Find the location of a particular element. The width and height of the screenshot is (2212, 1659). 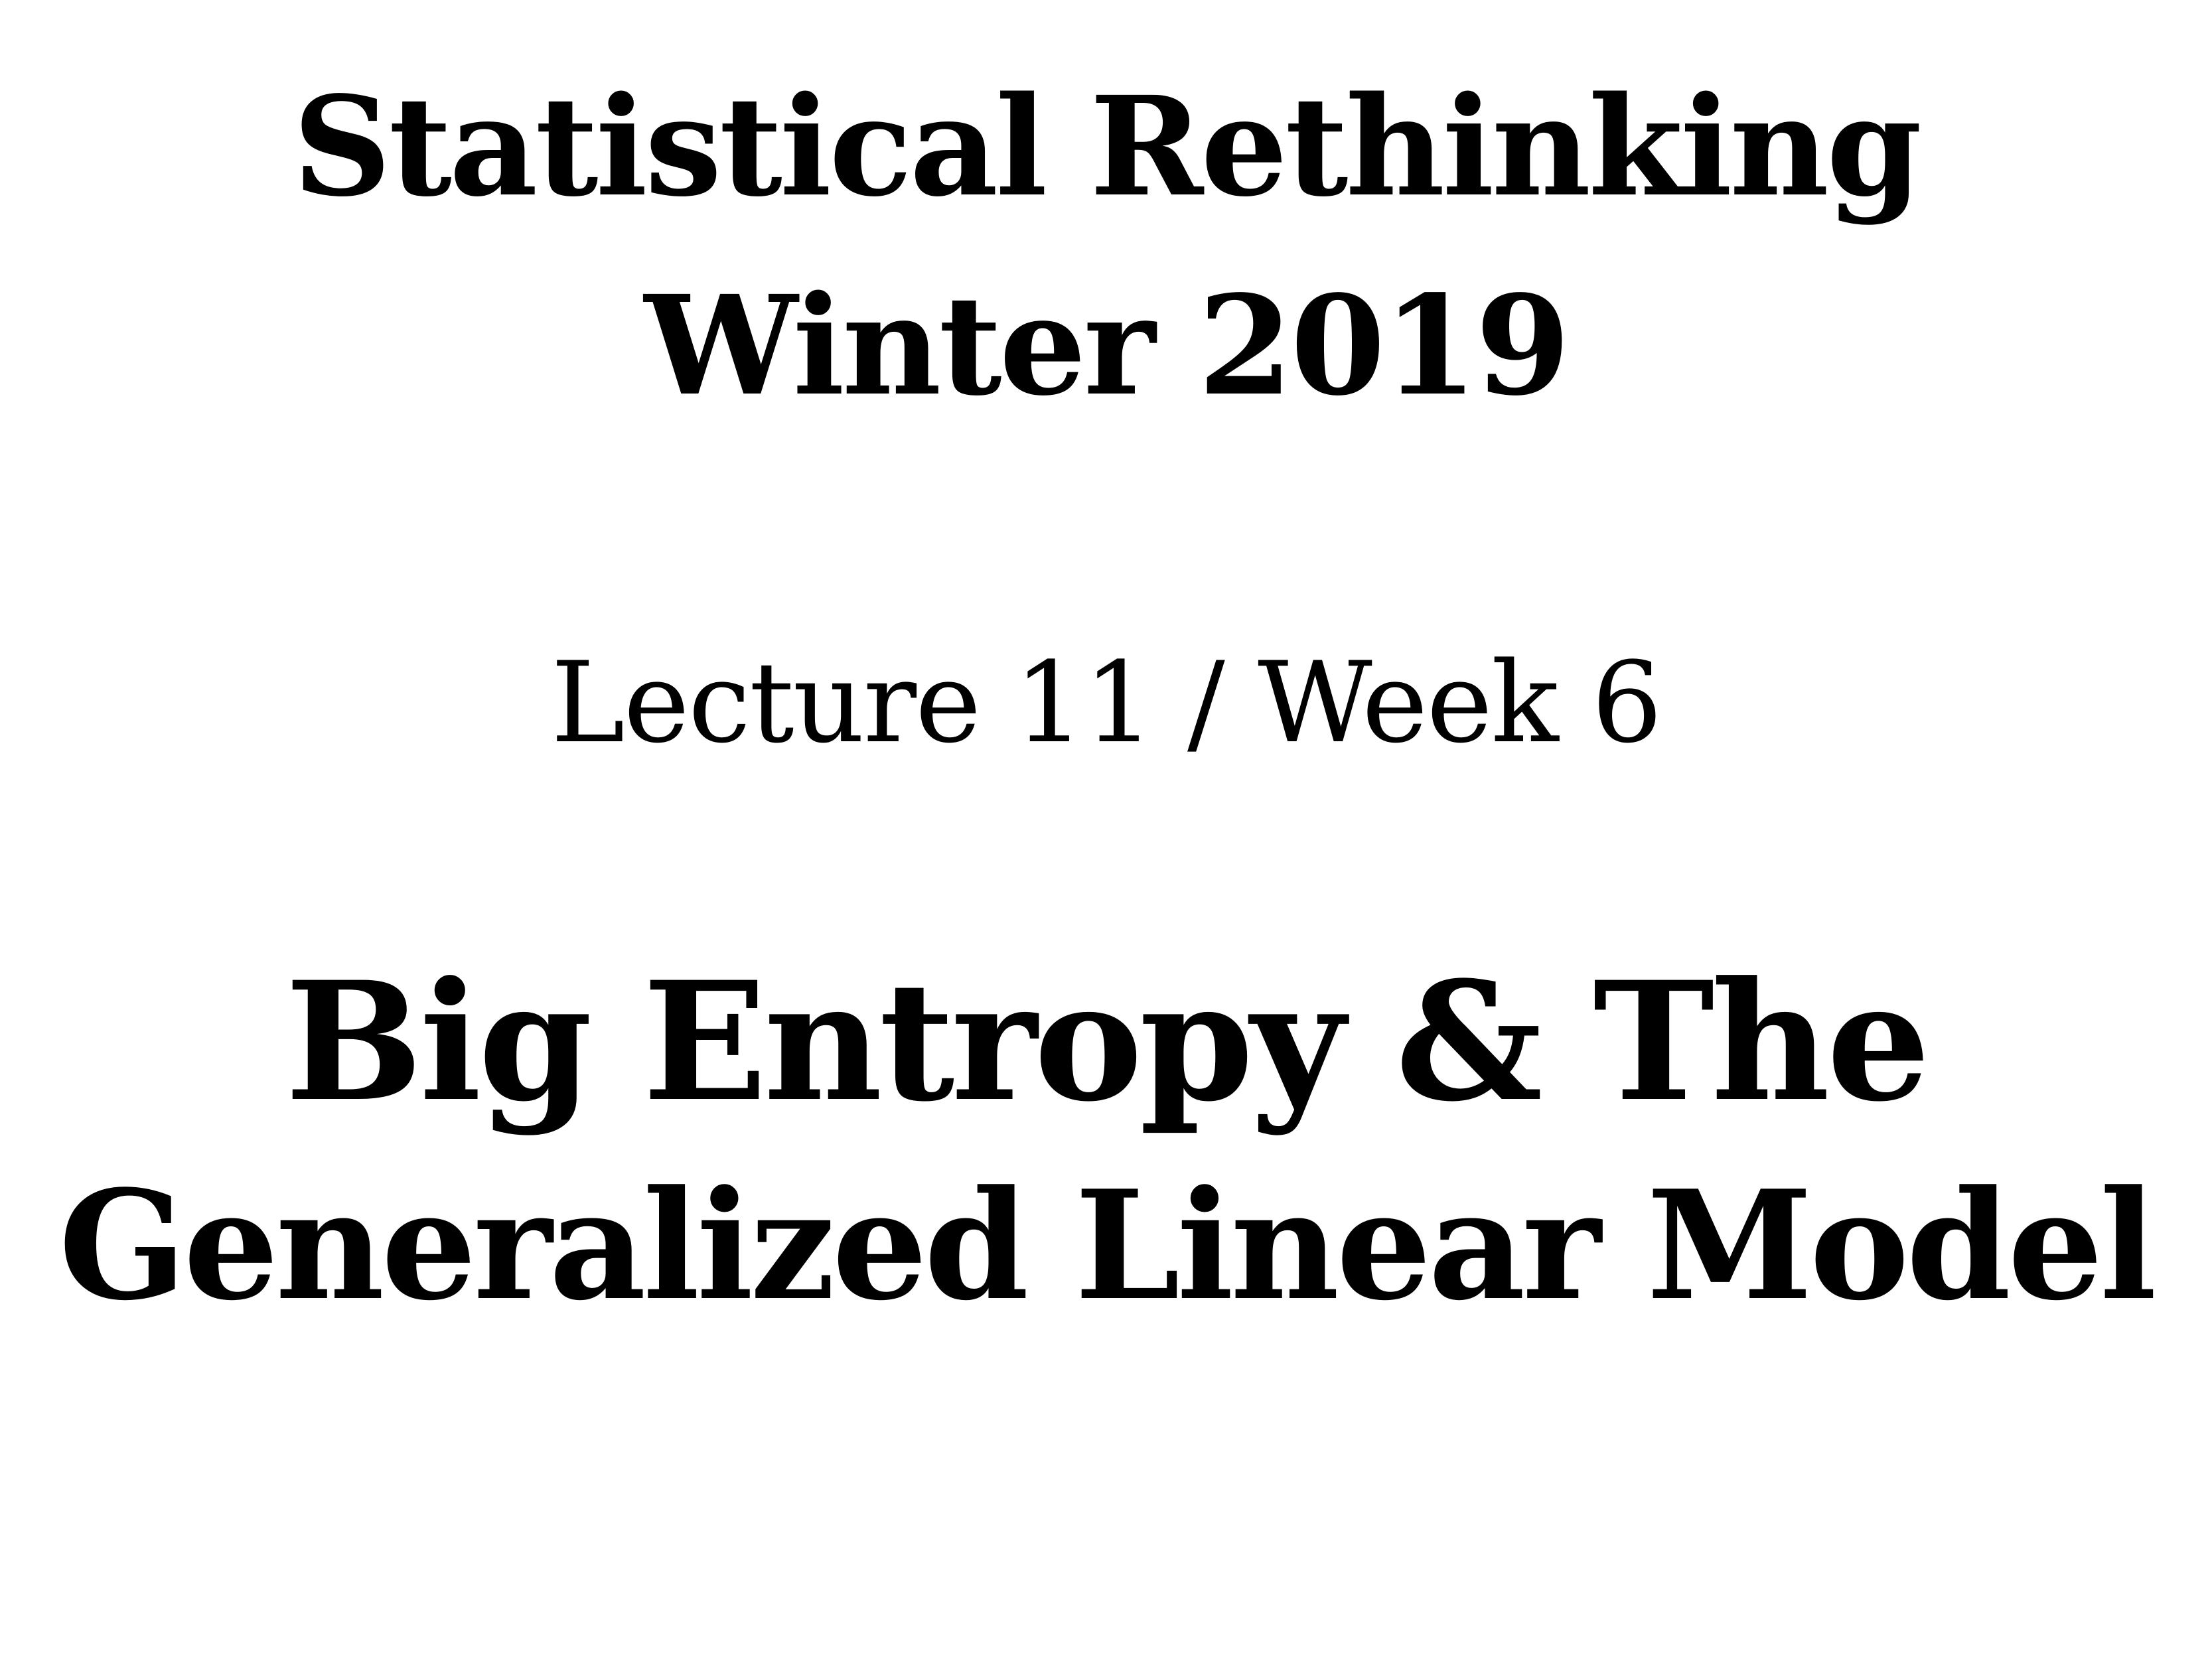

term-label: Winter 2019 is located at coordinates (1108, 345).